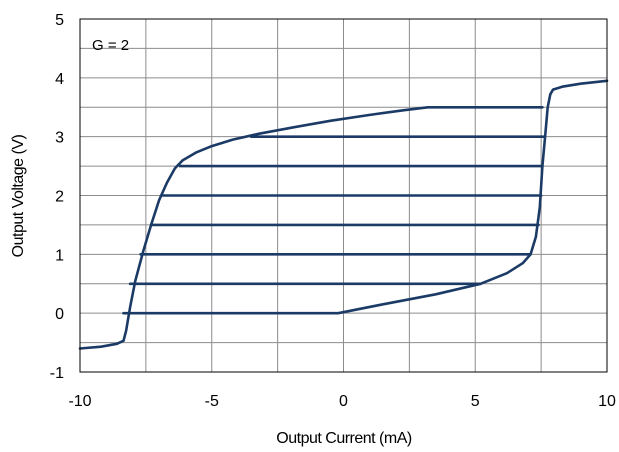  What do you see at coordinates (344, 438) in the screenshot?
I see `x-axis-label: Output Current (mA)` at bounding box center [344, 438].